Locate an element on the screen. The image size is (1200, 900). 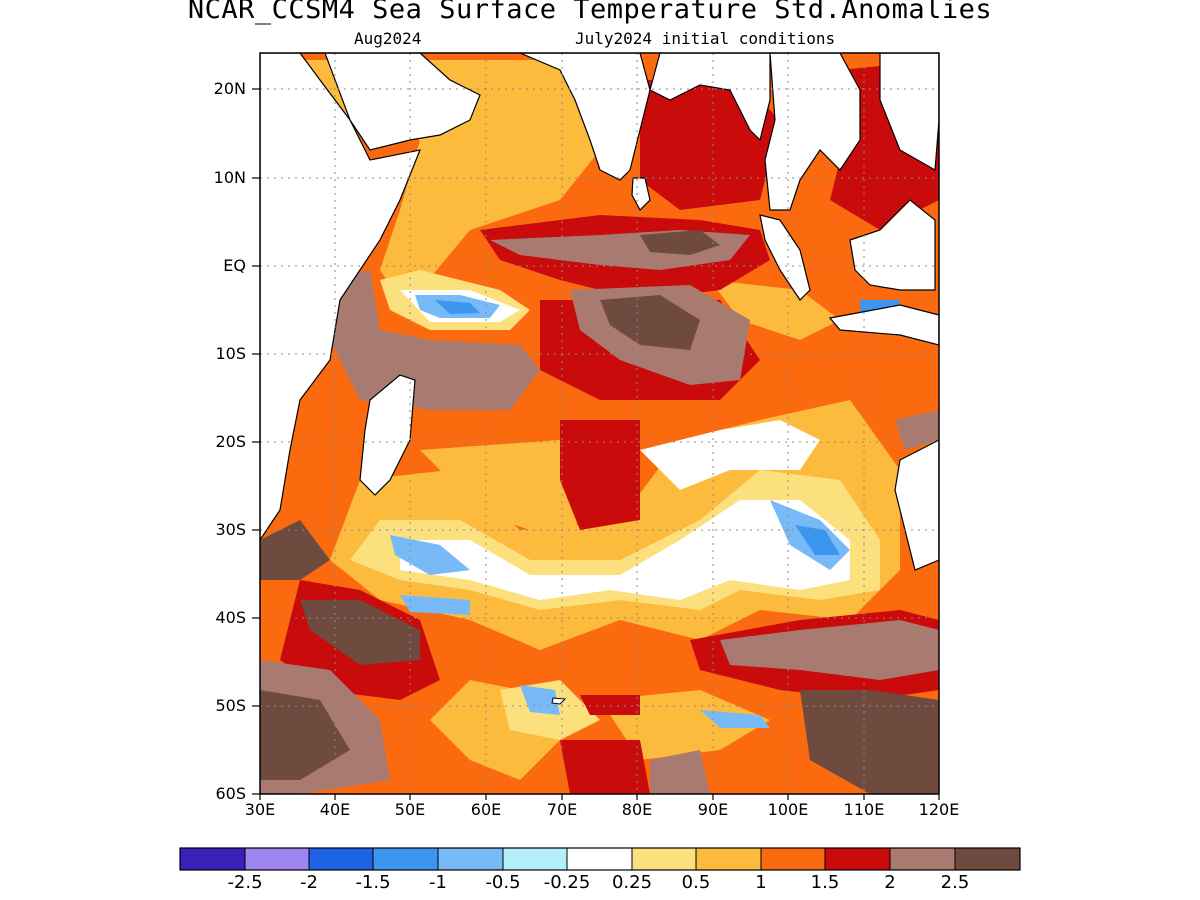
lon-label: 40E is located at coordinates (335, 809).